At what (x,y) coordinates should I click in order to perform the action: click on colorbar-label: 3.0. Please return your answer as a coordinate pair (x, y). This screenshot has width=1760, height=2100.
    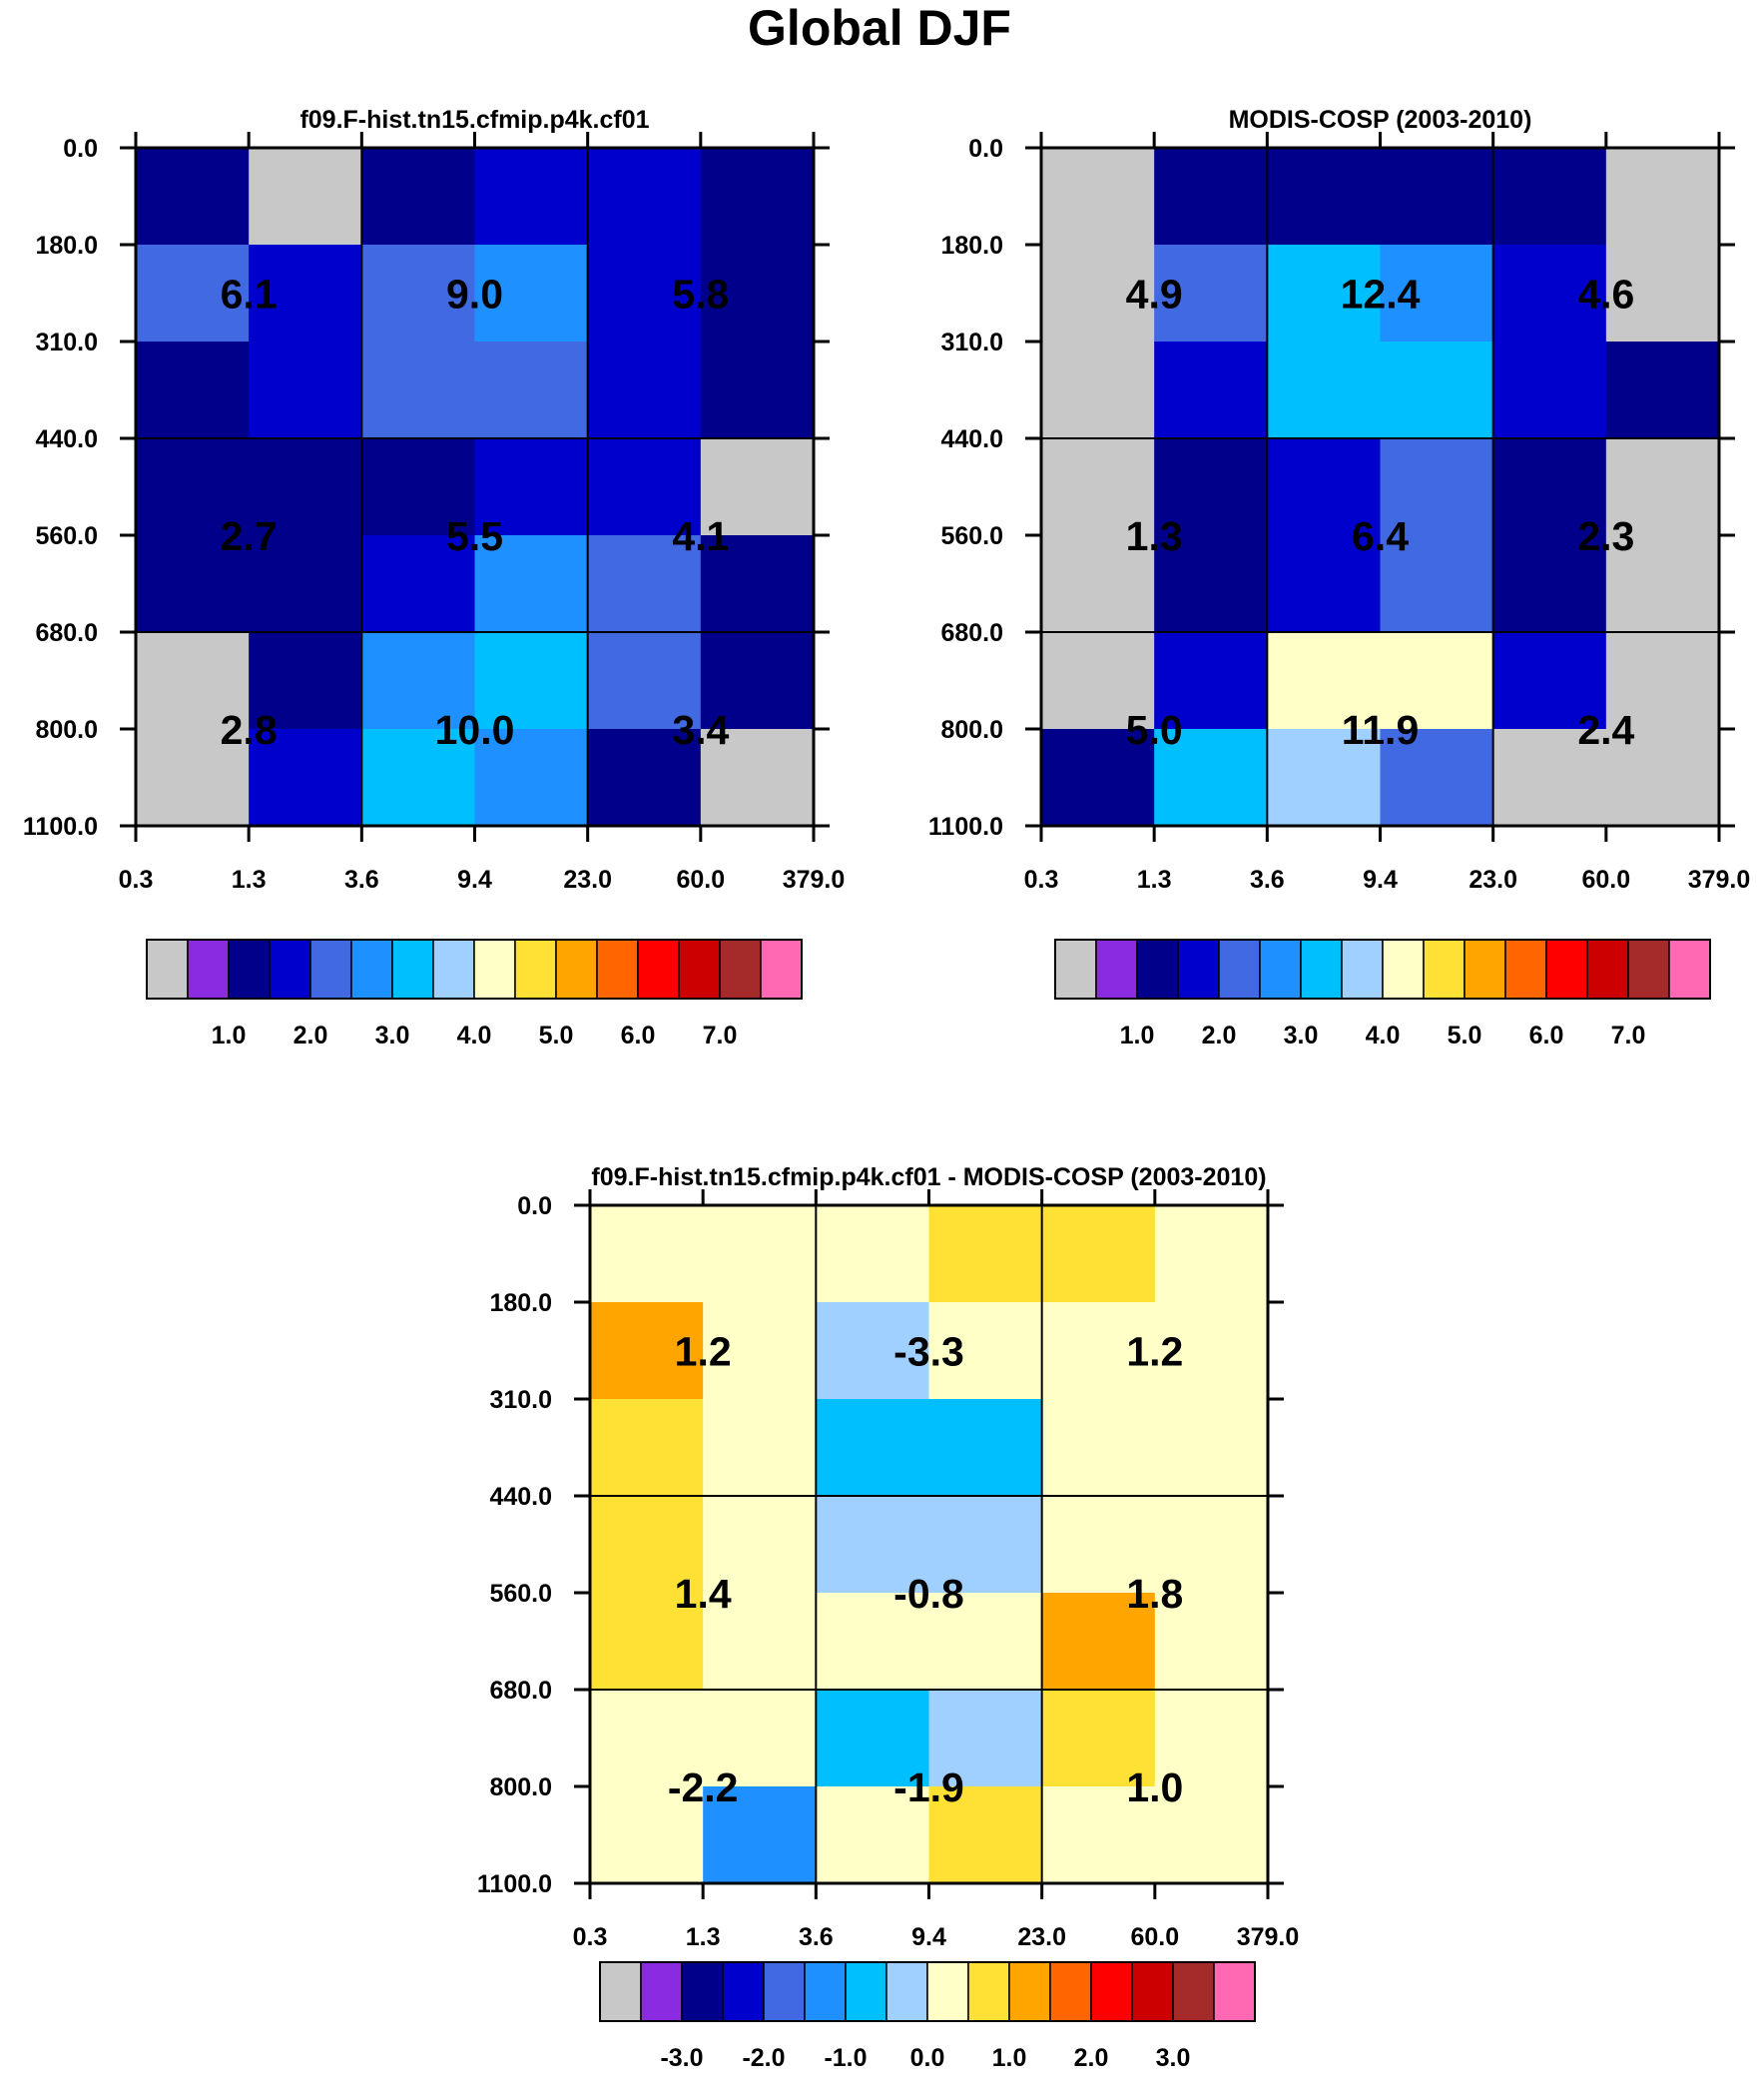
    Looking at the image, I should click on (392, 1036).